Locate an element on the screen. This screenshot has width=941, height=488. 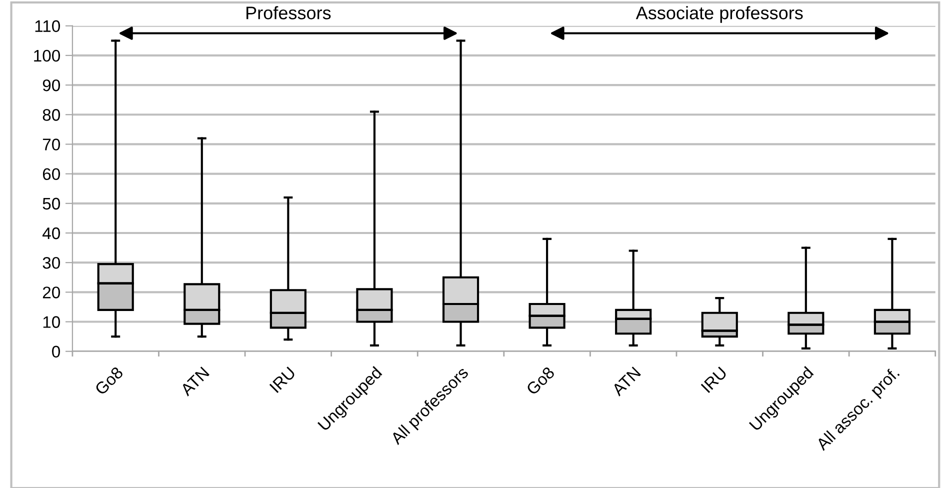
y-tick-label: 50 is located at coordinates (51, 204).